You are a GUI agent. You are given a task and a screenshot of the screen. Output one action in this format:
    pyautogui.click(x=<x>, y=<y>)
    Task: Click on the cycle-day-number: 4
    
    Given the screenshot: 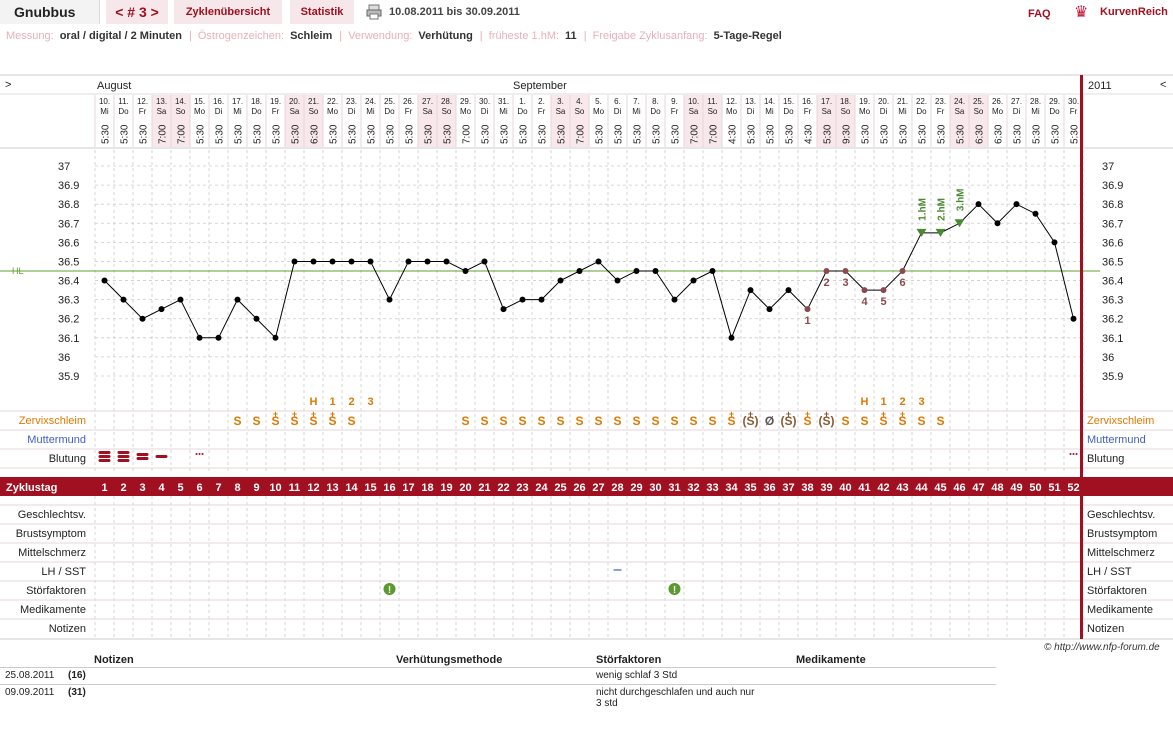 What is the action you would take?
    pyautogui.click(x=161, y=488)
    